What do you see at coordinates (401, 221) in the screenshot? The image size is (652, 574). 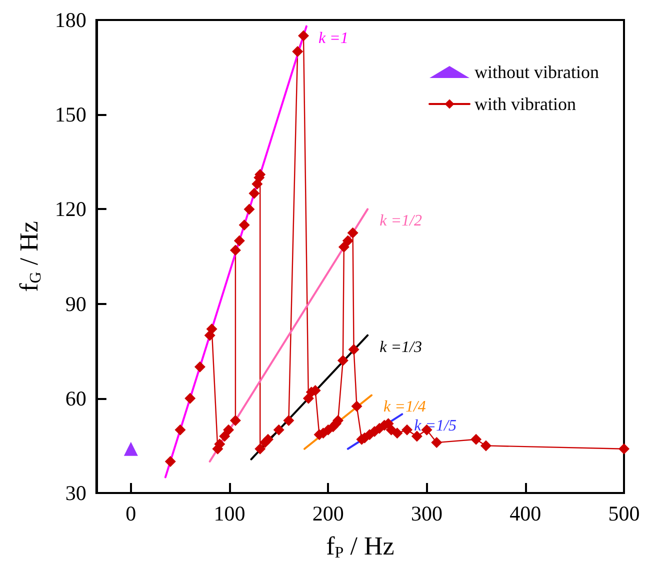 I see `series-label: k =1/2` at bounding box center [401, 221].